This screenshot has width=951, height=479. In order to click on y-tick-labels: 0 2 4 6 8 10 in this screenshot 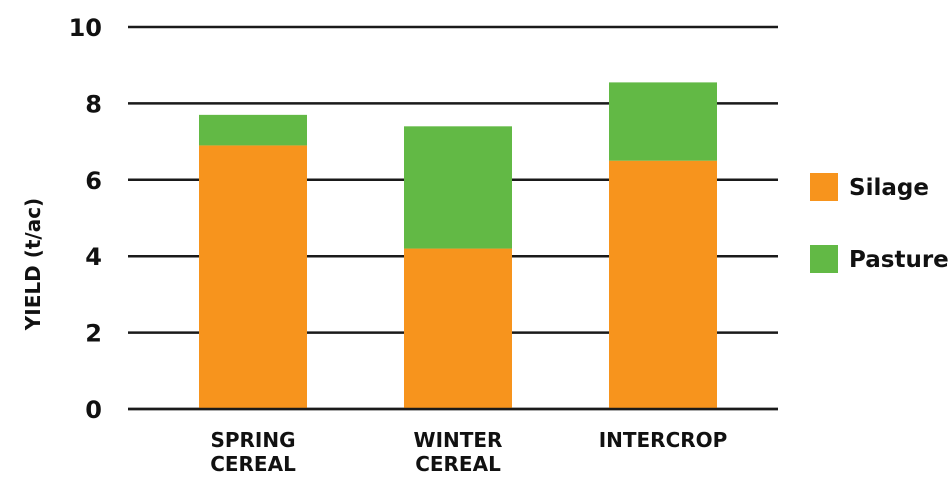, I will do `click(85, 219)`.